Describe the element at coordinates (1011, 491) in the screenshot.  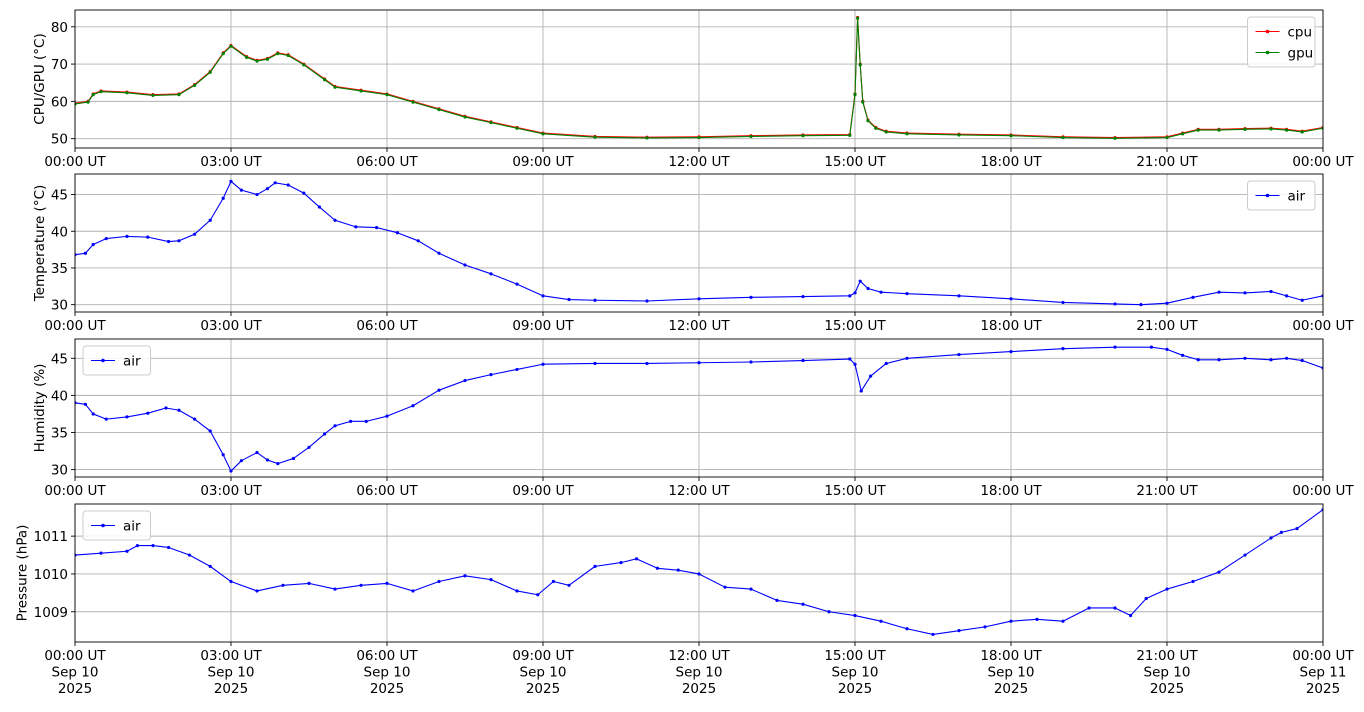
I see `x-tick-label: 18:00 UT` at that location.